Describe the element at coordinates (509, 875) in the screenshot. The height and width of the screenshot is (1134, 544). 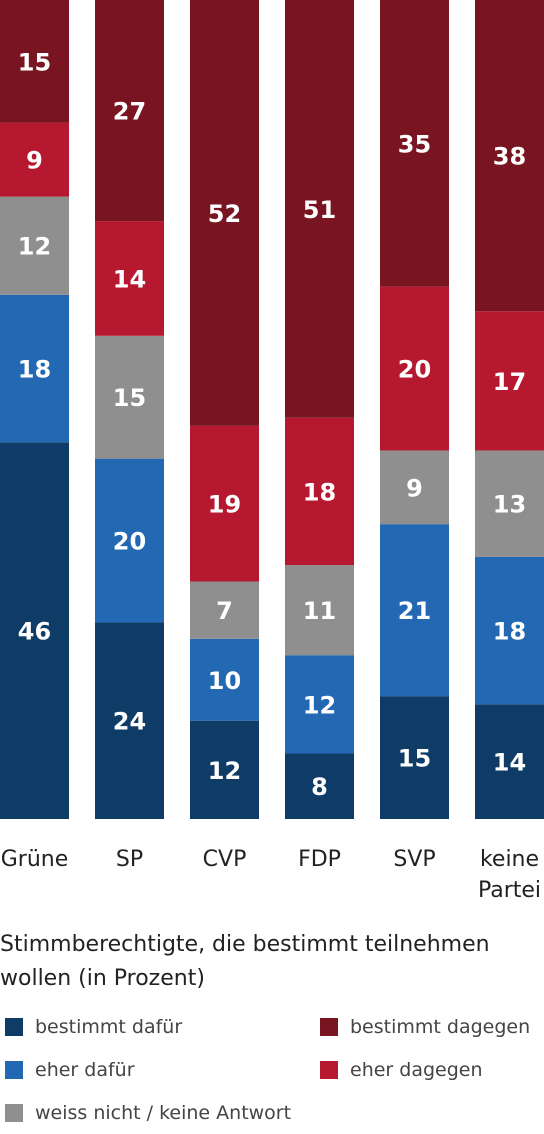
I see `category-label: keine Partei` at that location.